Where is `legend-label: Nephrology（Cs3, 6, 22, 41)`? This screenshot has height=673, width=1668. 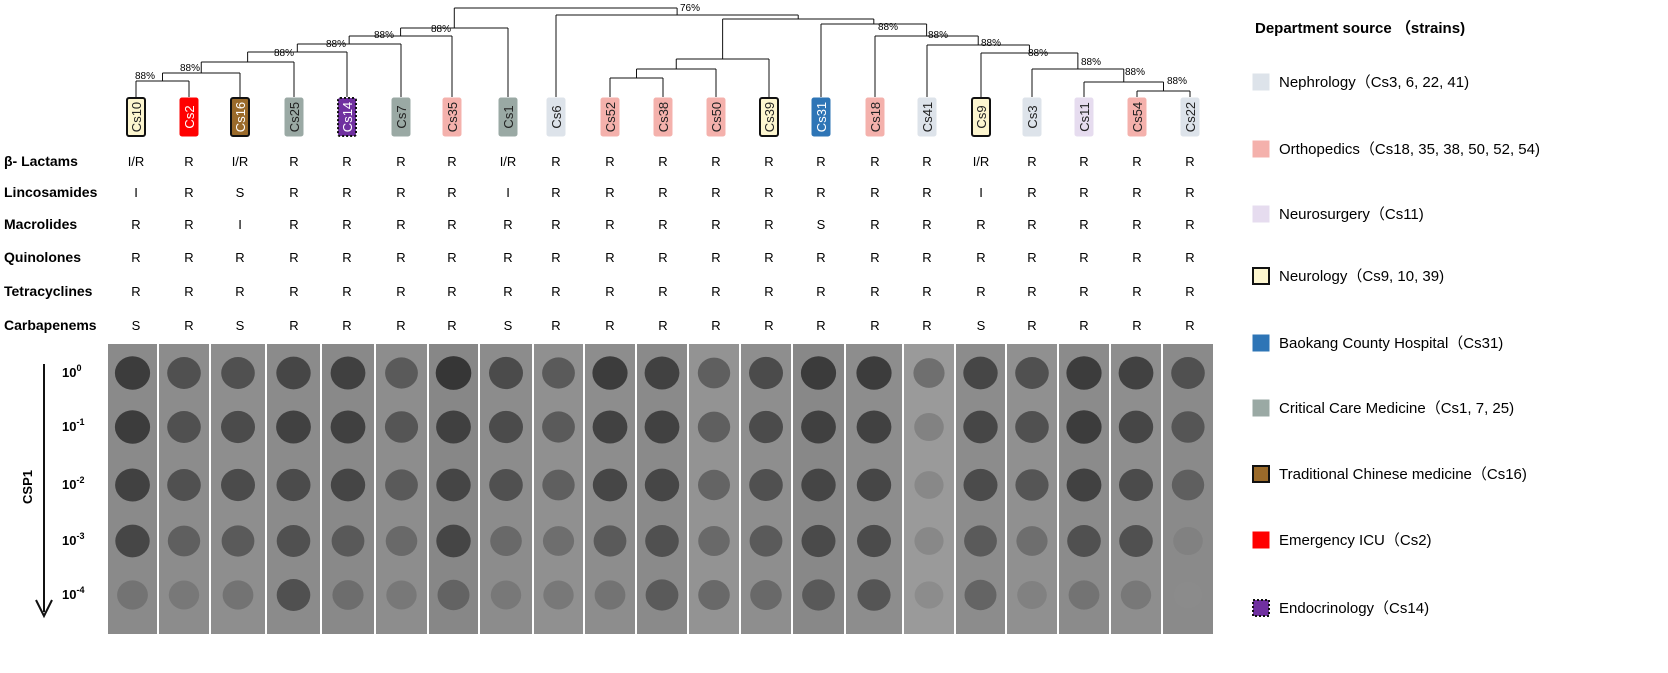 legend-label: Nephrology（Cs3, 6, 22, 41) is located at coordinates (1374, 82).